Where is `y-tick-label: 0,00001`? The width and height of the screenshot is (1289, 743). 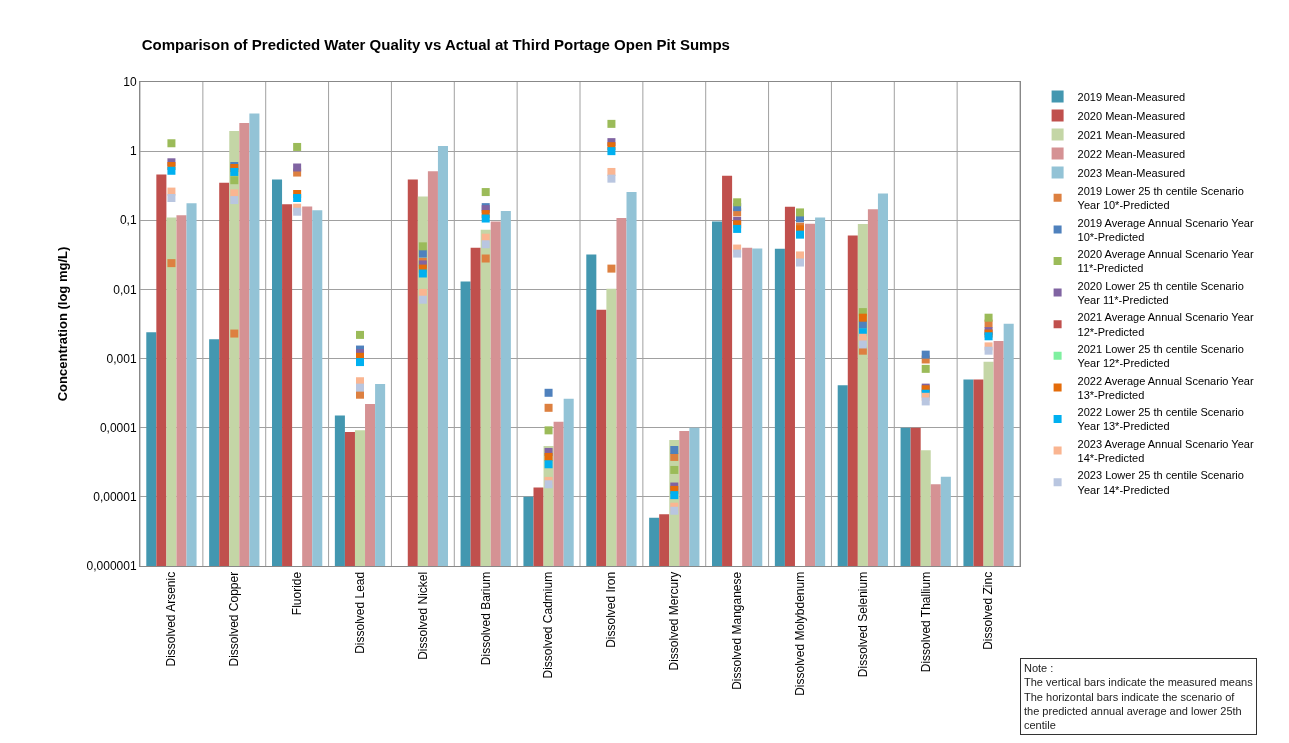
y-tick-label: 0,00001 is located at coordinates (115, 497).